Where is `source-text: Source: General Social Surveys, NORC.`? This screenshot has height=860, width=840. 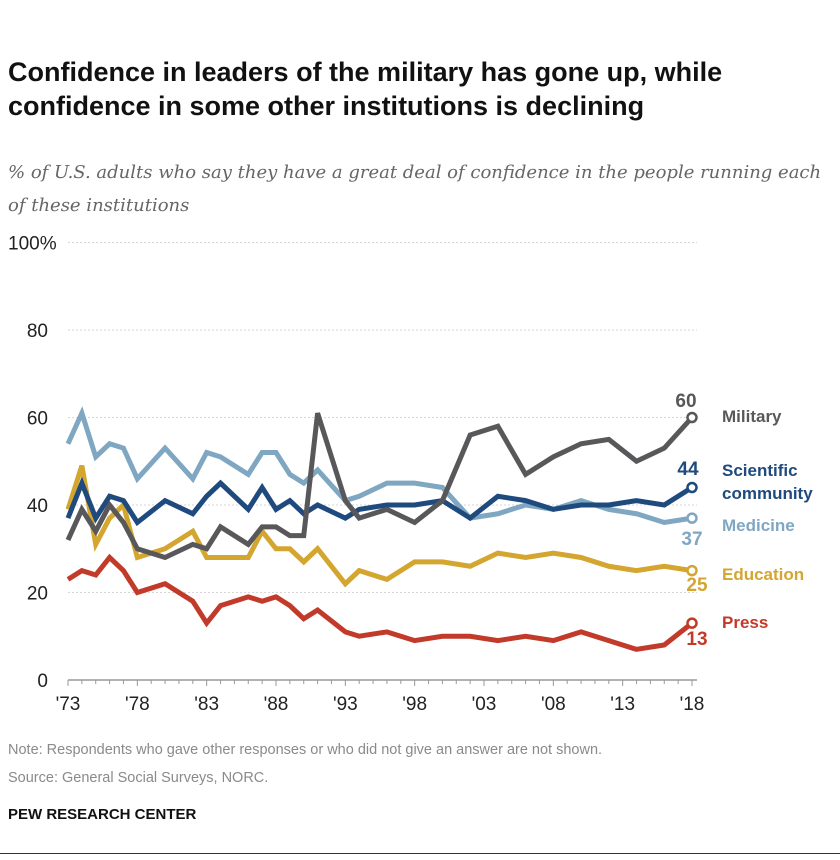
source-text: Source: General Social Surveys, NORC. is located at coordinates (138, 778).